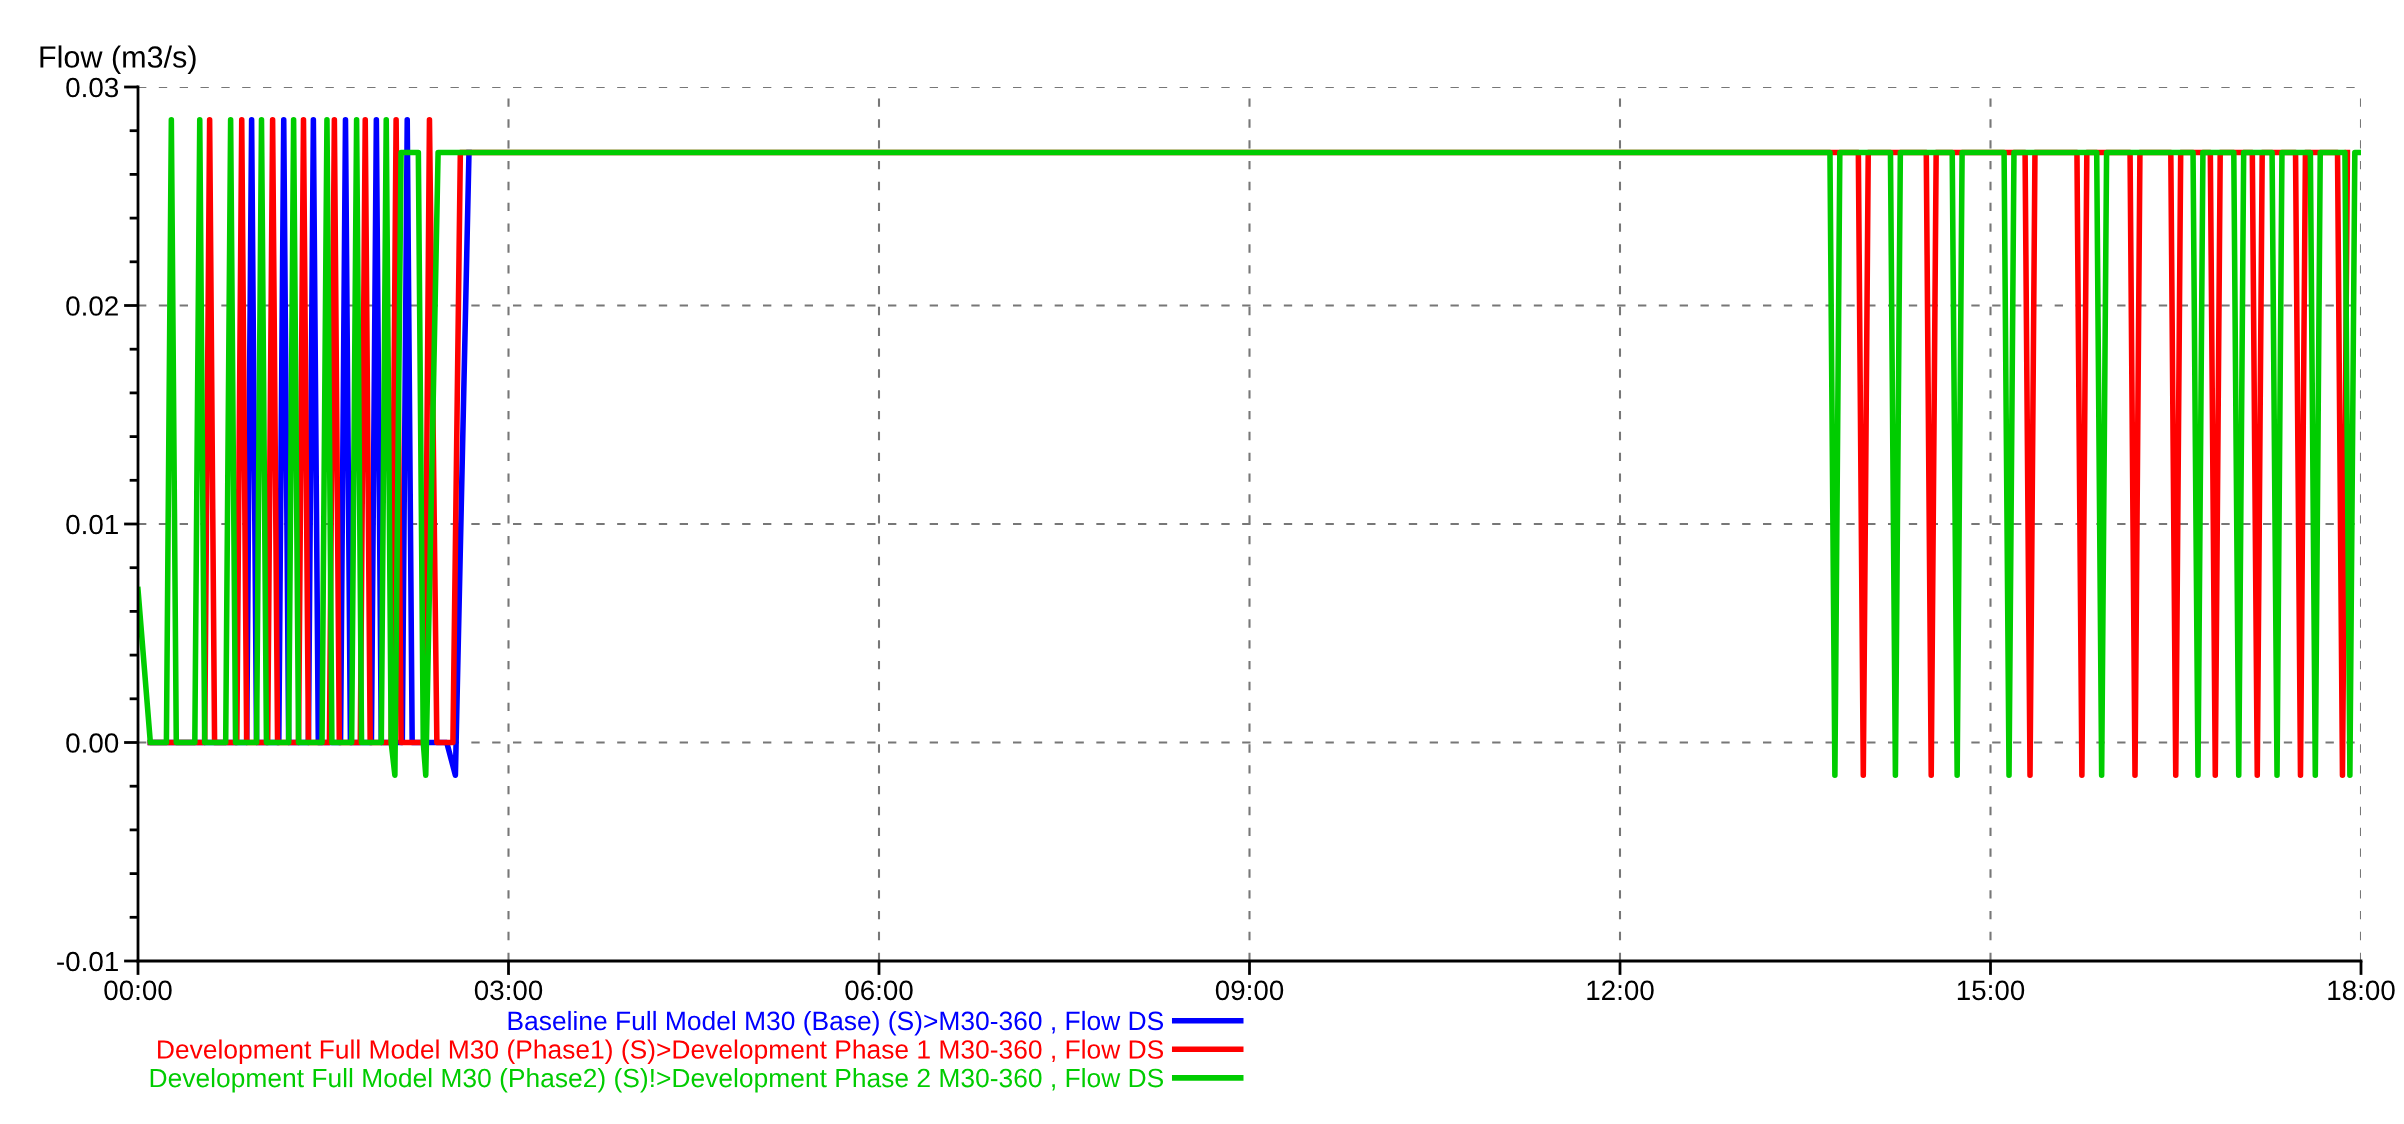  I want to click on legend-label: Development Full Model M30 (Phase2) (S)!>Development Phase 2 M30-360 , Flow DS, so click(657, 1080).